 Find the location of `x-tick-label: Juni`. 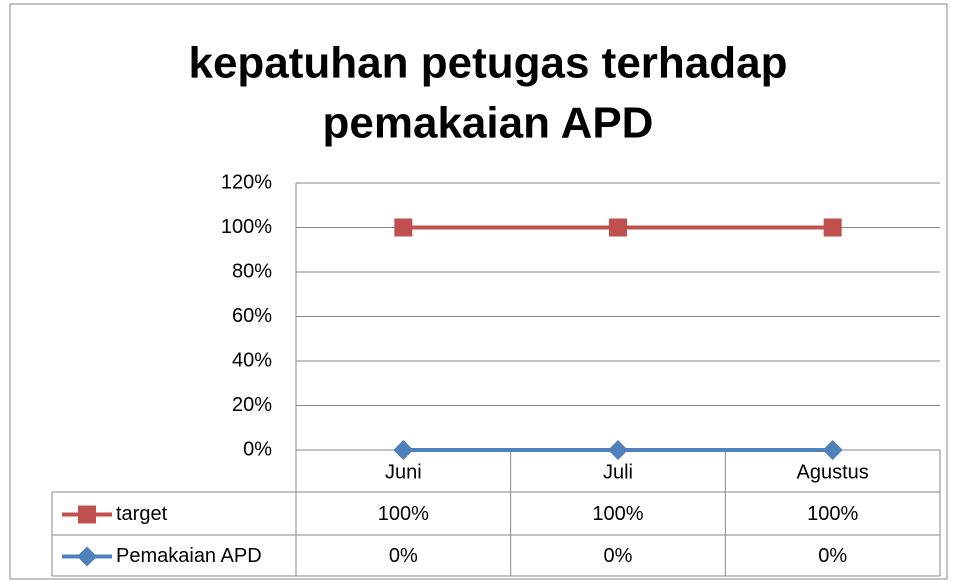

x-tick-label: Juni is located at coordinates (403, 472).